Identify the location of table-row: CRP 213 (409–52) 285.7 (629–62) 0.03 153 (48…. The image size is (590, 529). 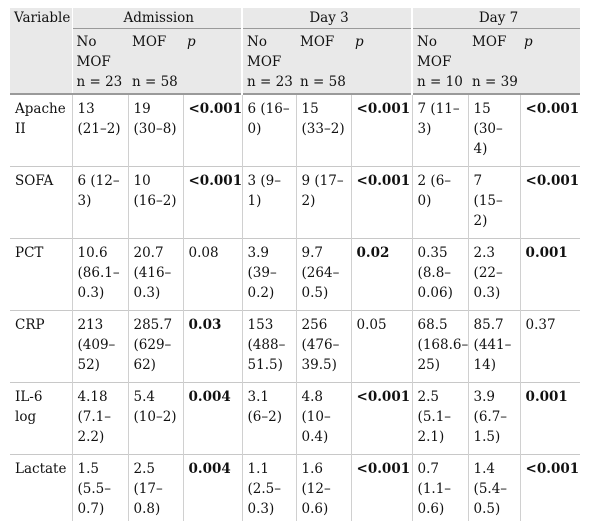
(295, 346).